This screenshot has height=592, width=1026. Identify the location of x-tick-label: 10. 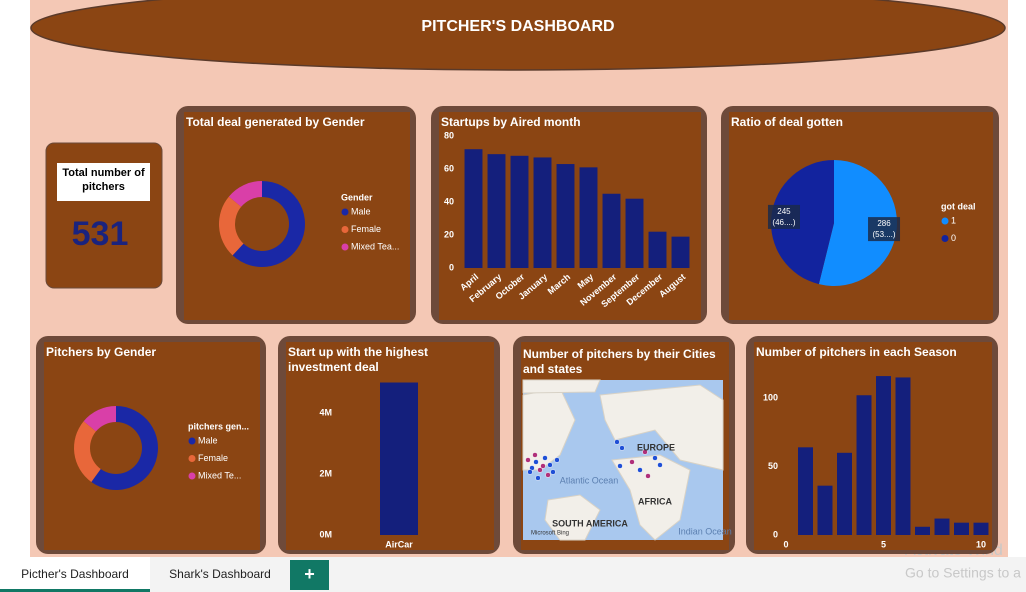
(981, 544).